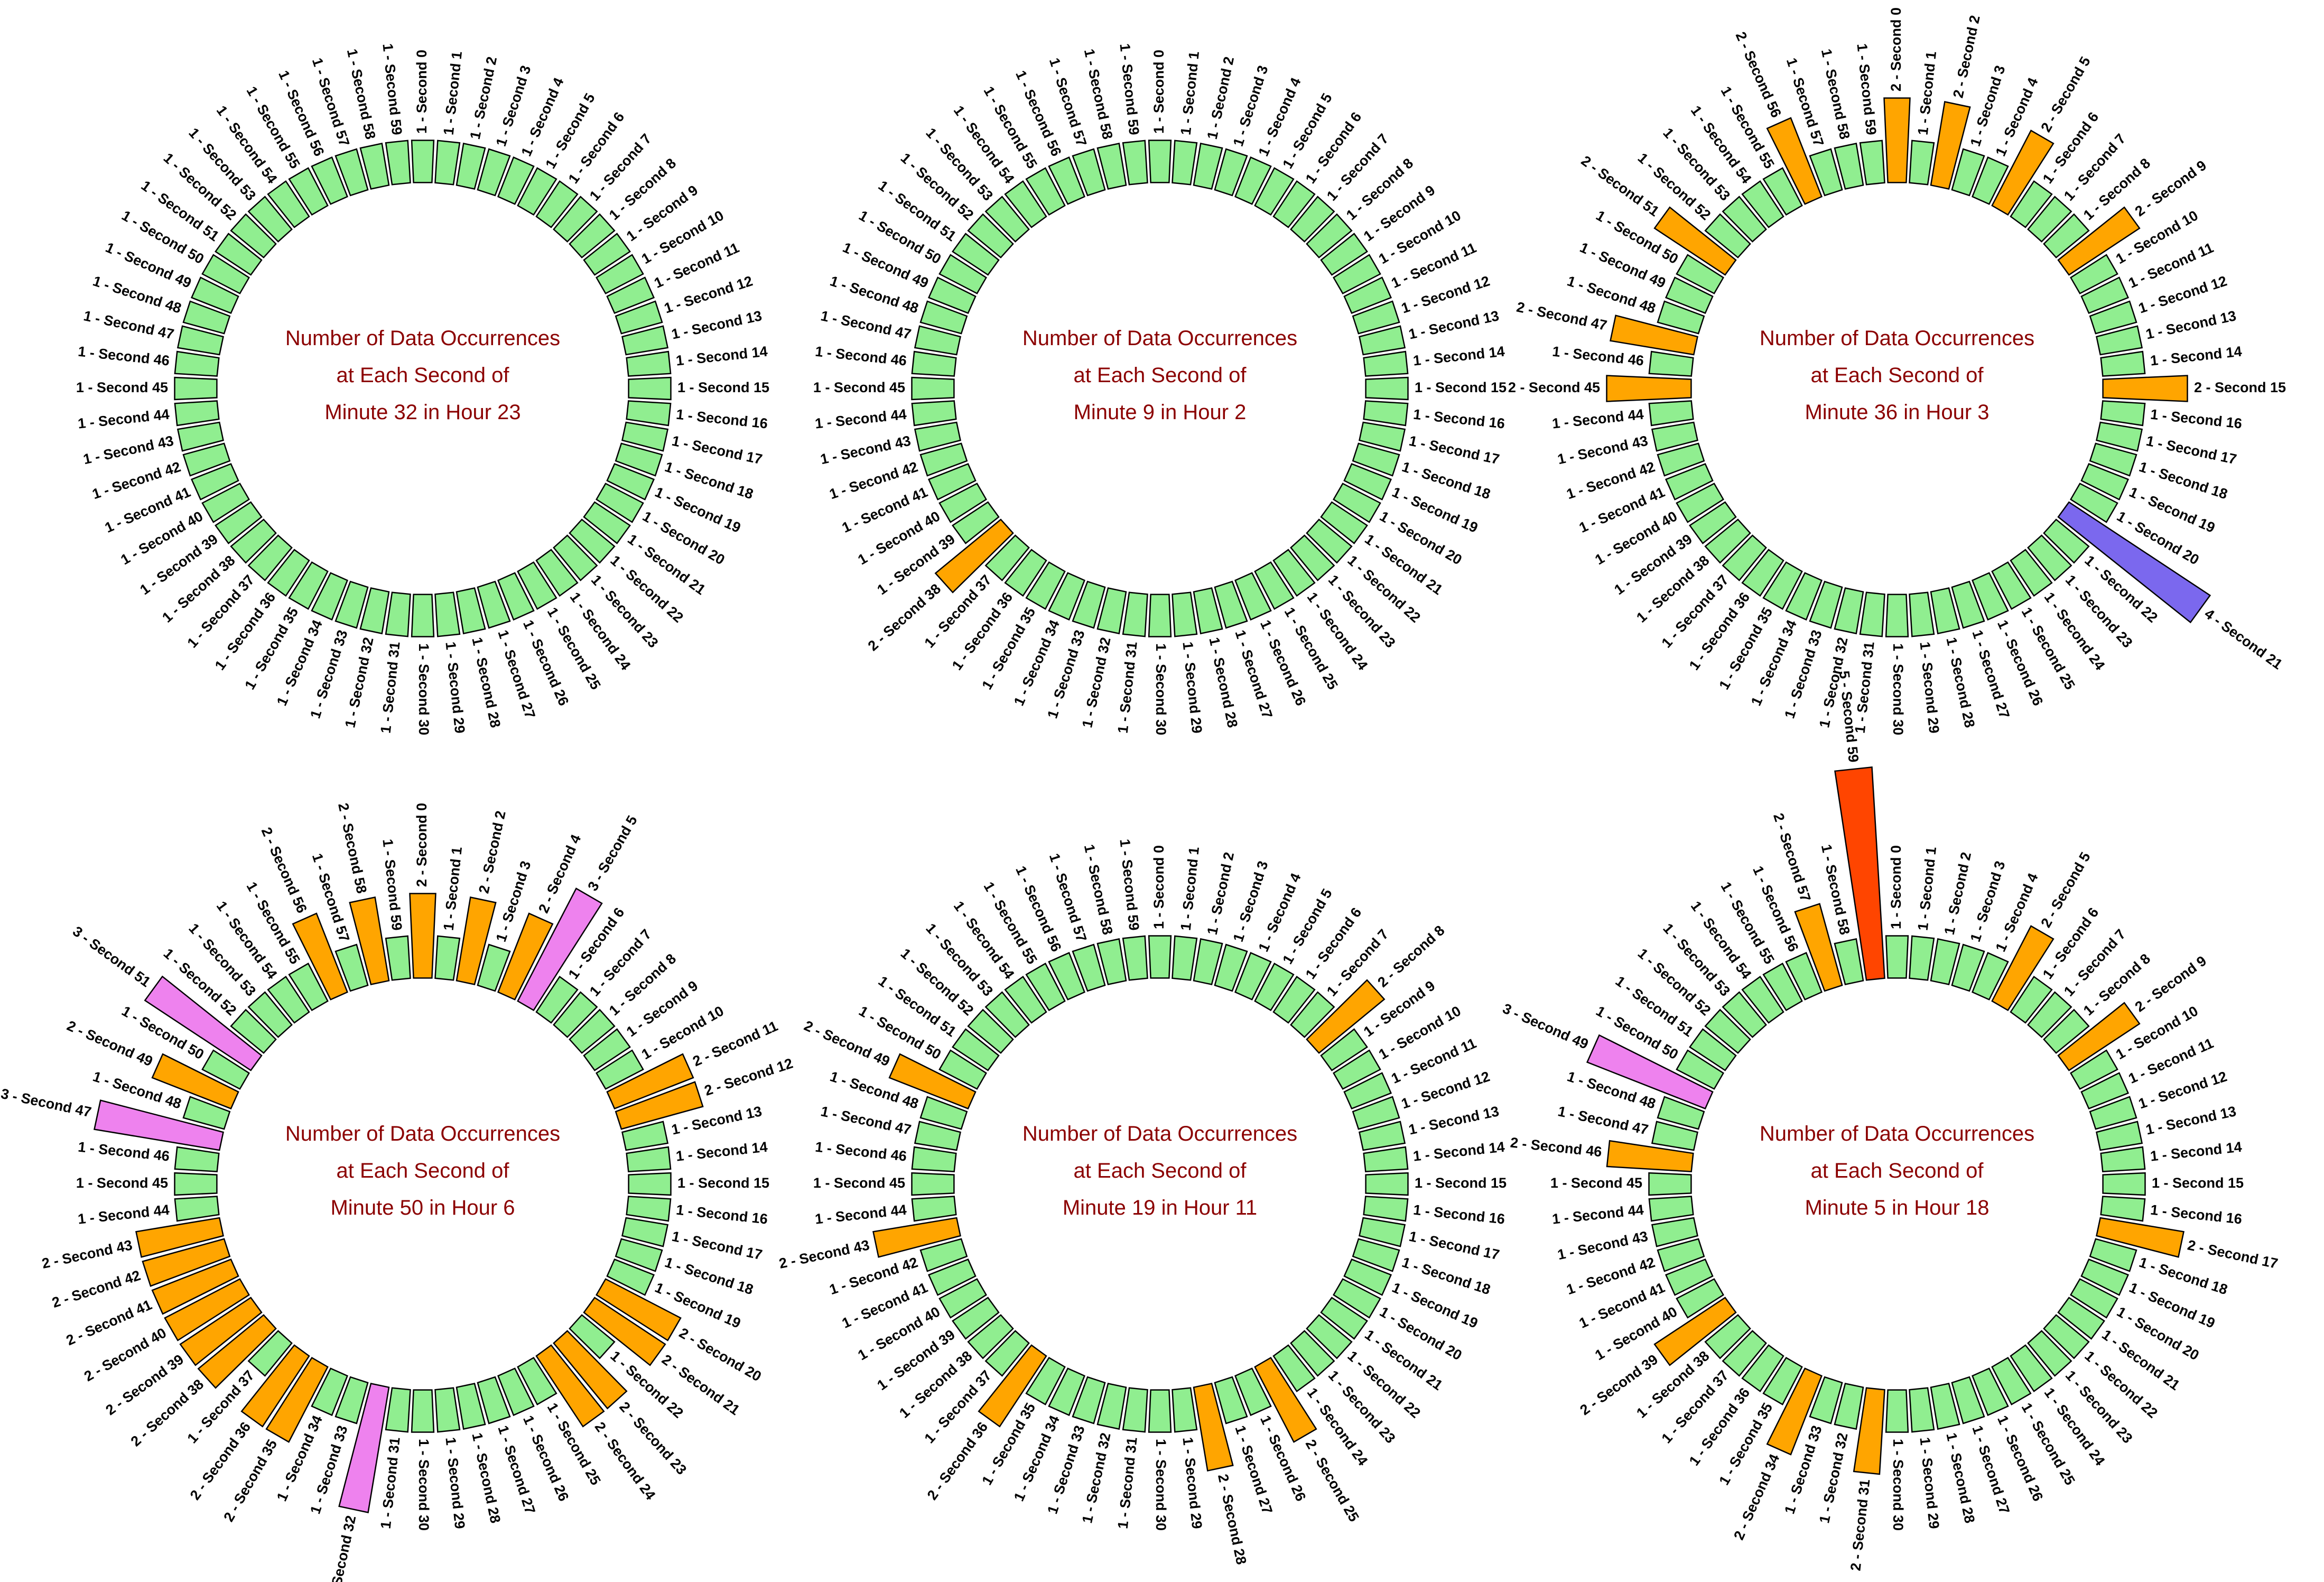  I want to click on label-second-32: 3 - Second 32, so click(341, 1548).